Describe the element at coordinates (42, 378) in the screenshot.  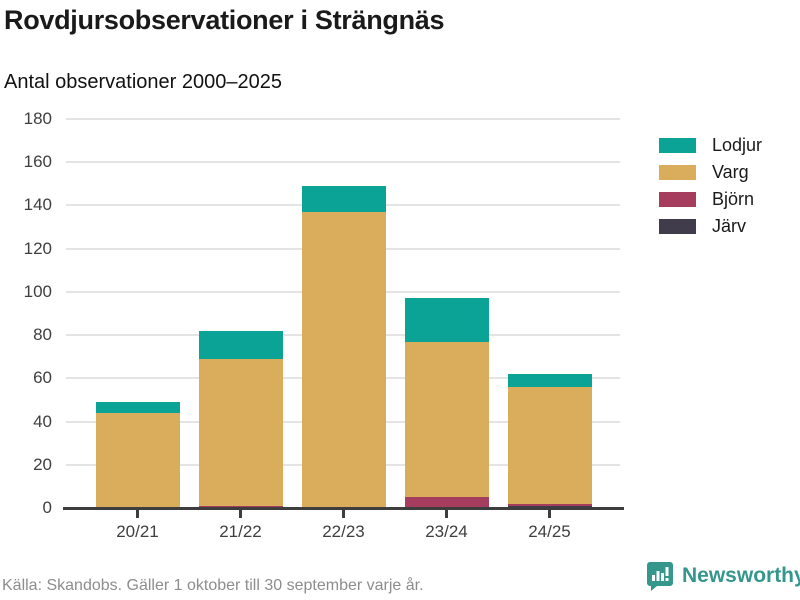
I see `y-axis-tick-label: 60` at that location.